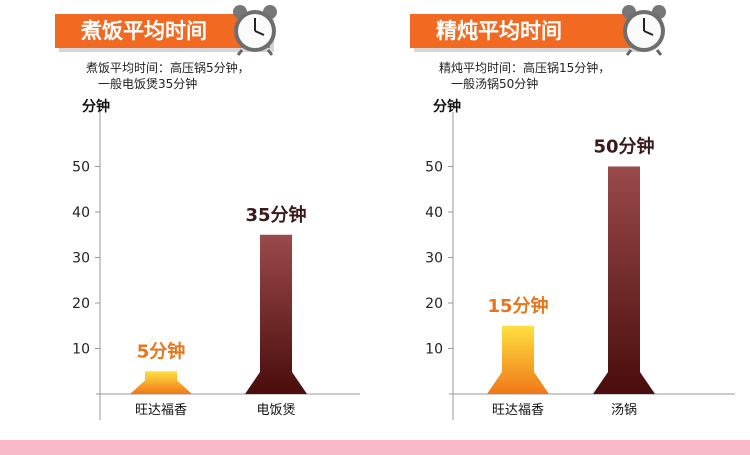 This screenshot has height=455, width=750. Describe the element at coordinates (148, 84) in the screenshot. I see `description-line-2: 一般电饭煲35分钟` at that location.